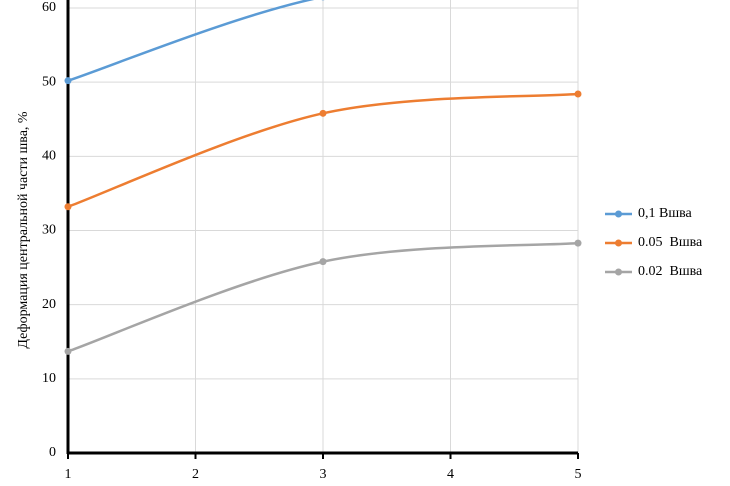 This screenshot has width=730, height=486. Describe the element at coordinates (49, 81) in the screenshot. I see `y-tick-label: 50` at that location.